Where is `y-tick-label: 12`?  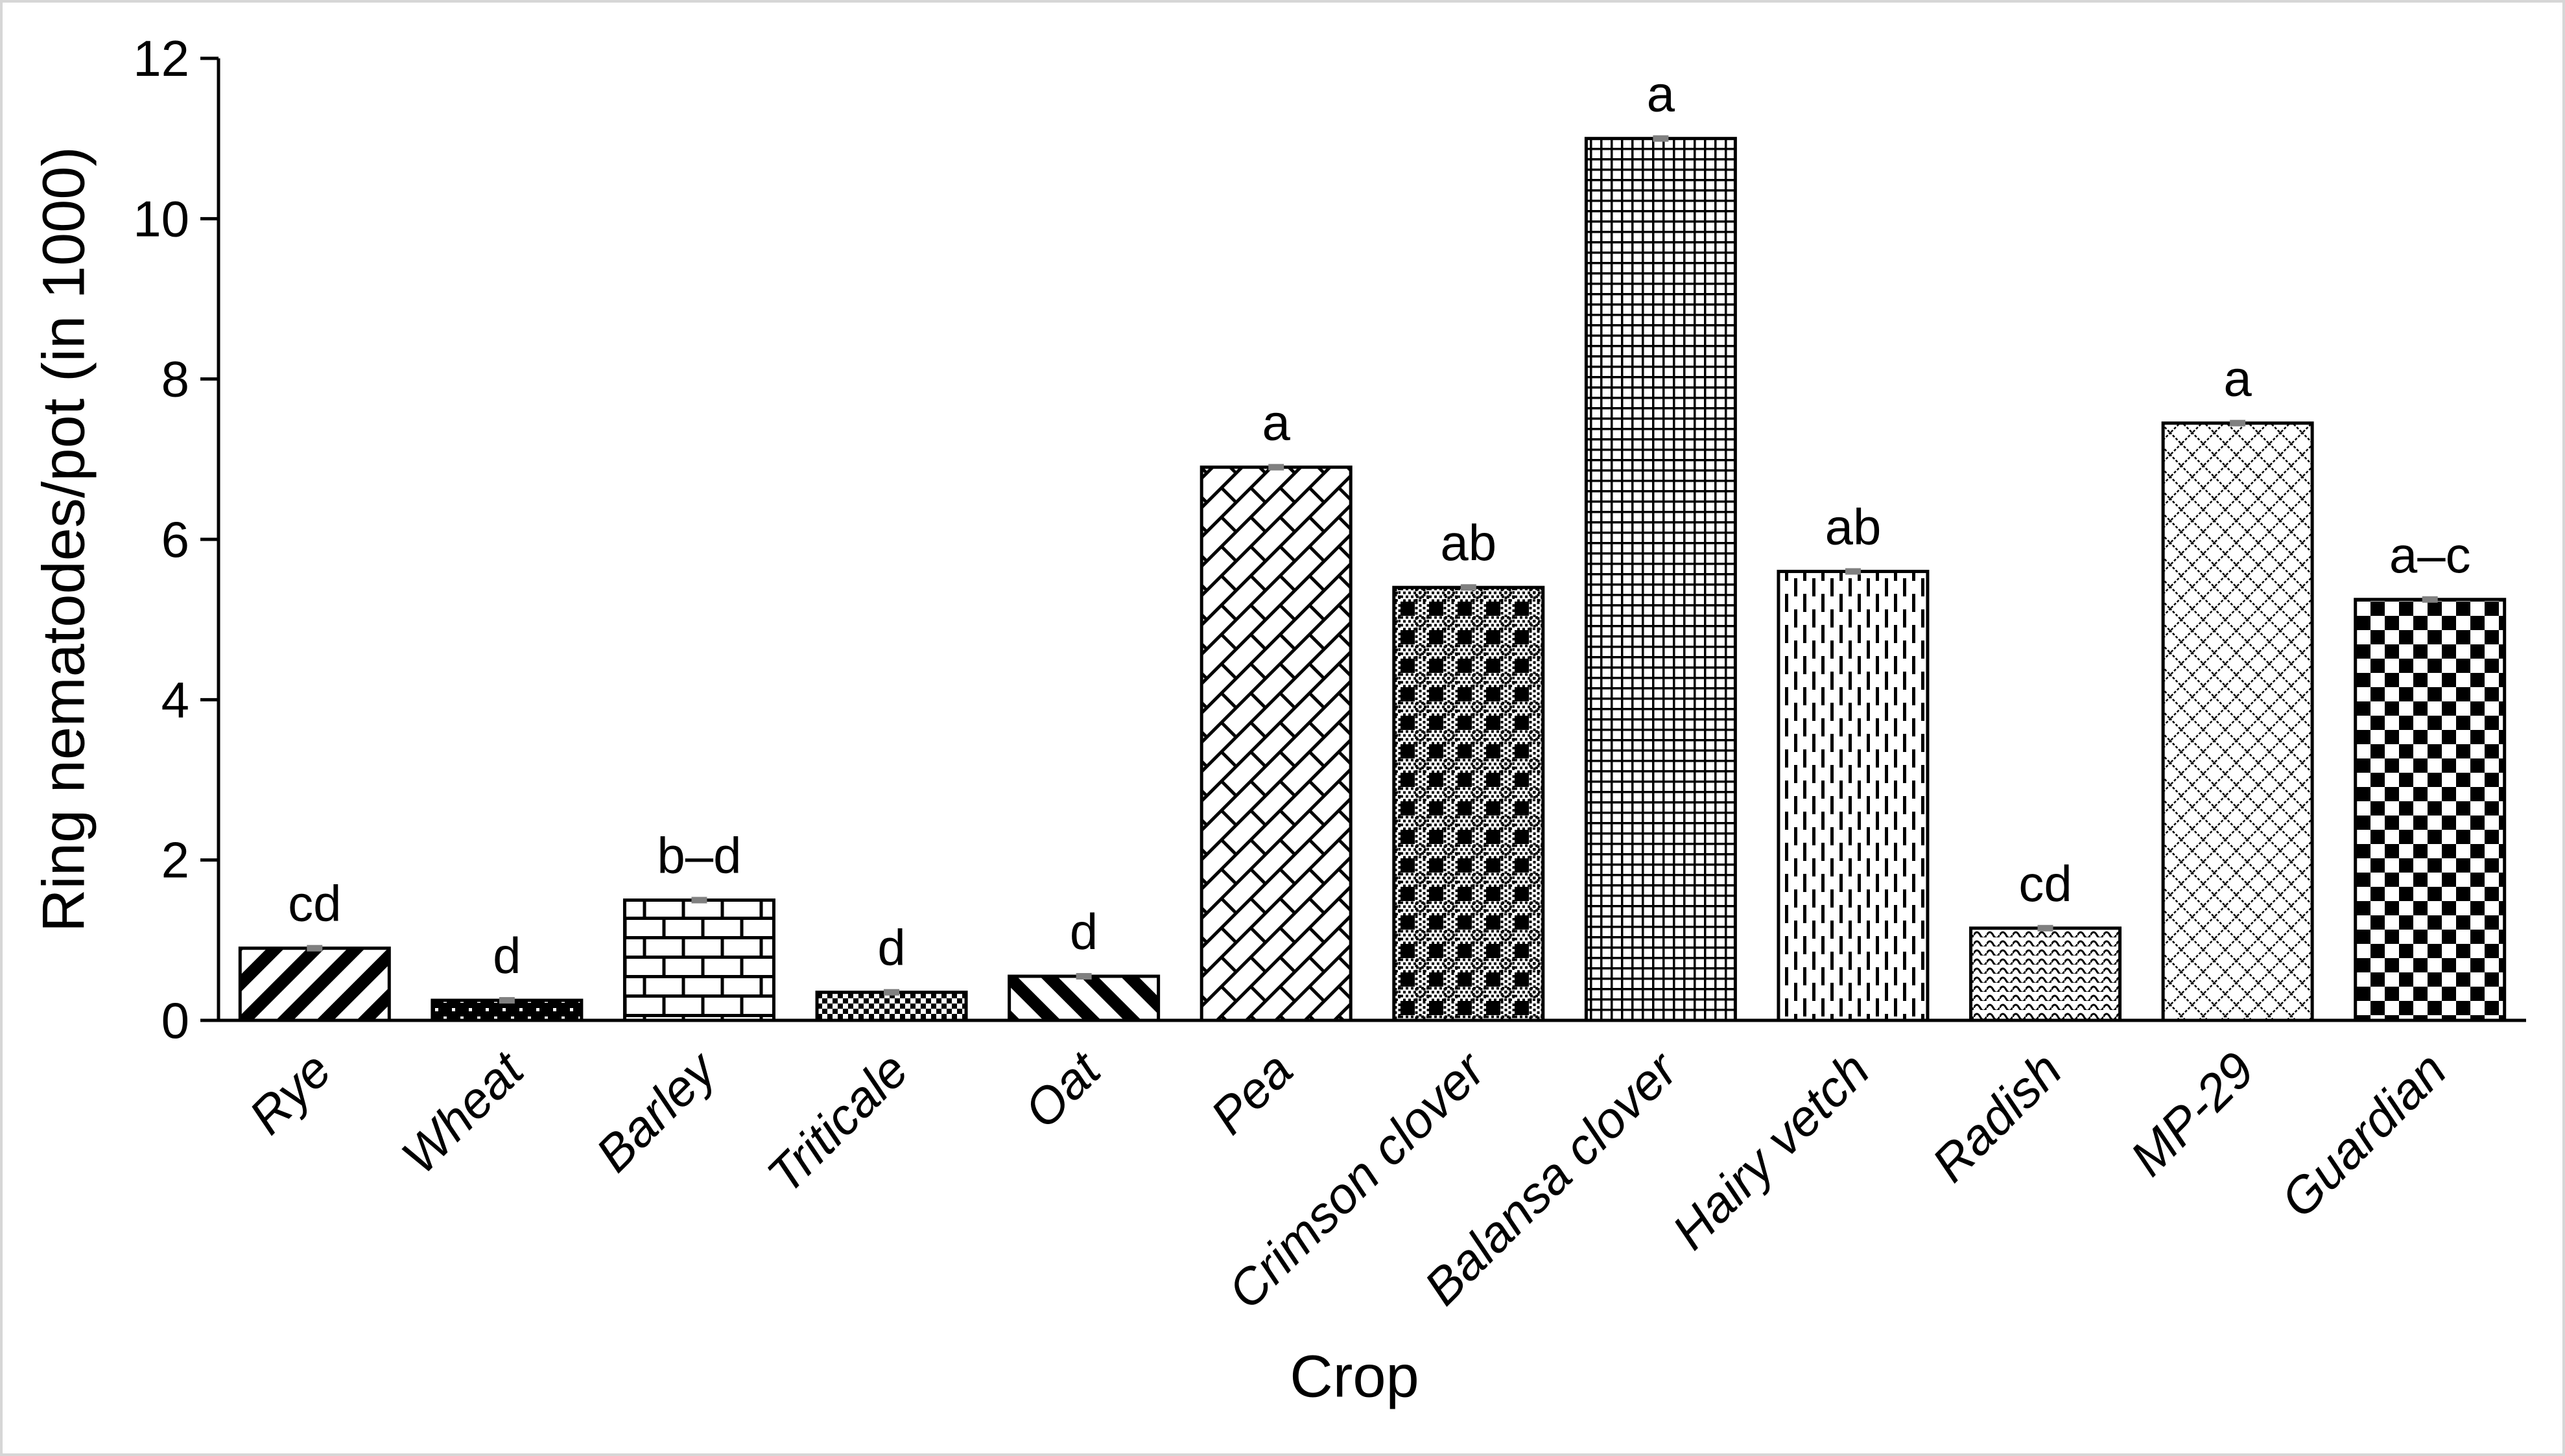 y-tick-label: 12 is located at coordinates (161, 59).